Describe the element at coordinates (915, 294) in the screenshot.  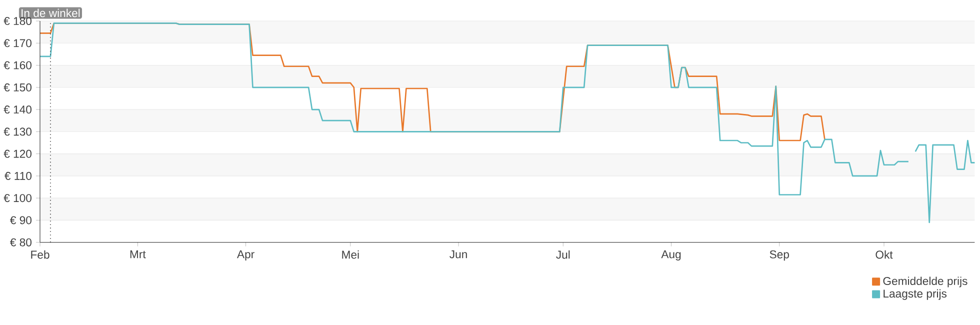
I see `legend-label: Laagste prijs` at that location.